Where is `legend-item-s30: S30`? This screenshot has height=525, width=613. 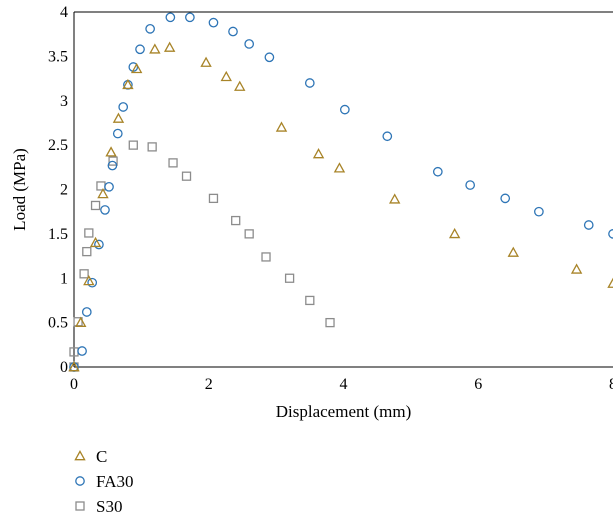 legend-item-s30: S30 is located at coordinates (98, 506).